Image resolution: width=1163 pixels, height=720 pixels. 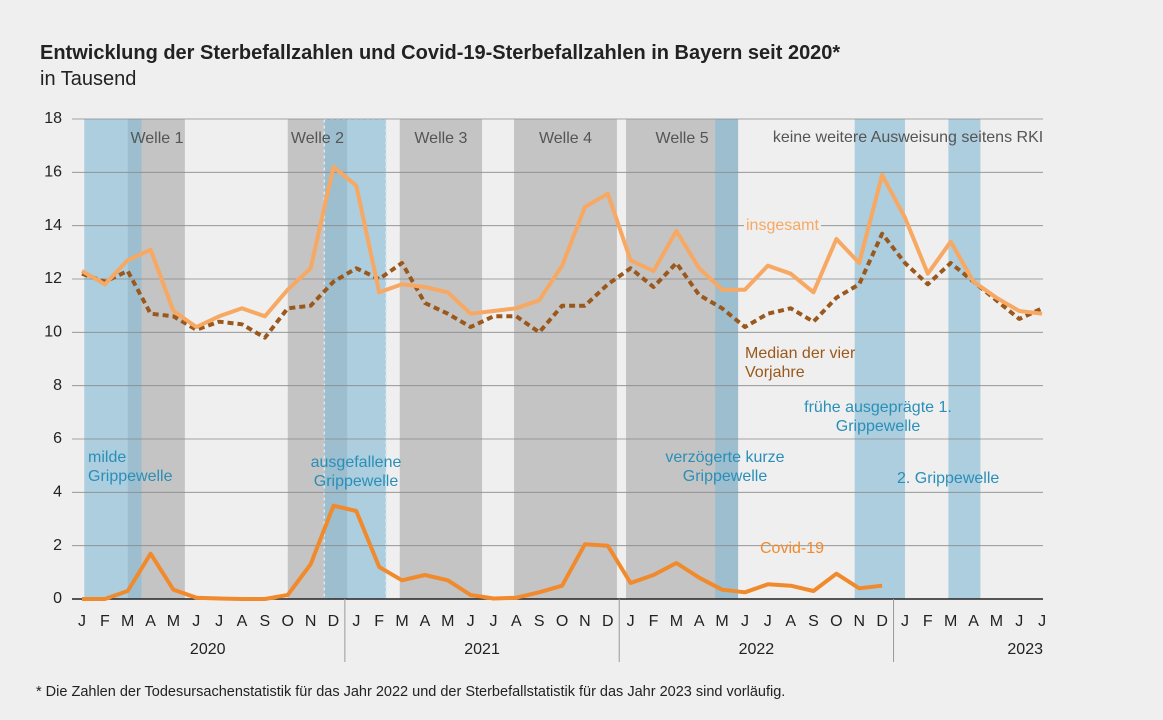 I want to click on series-label: Covid-19, so click(x=792, y=548).